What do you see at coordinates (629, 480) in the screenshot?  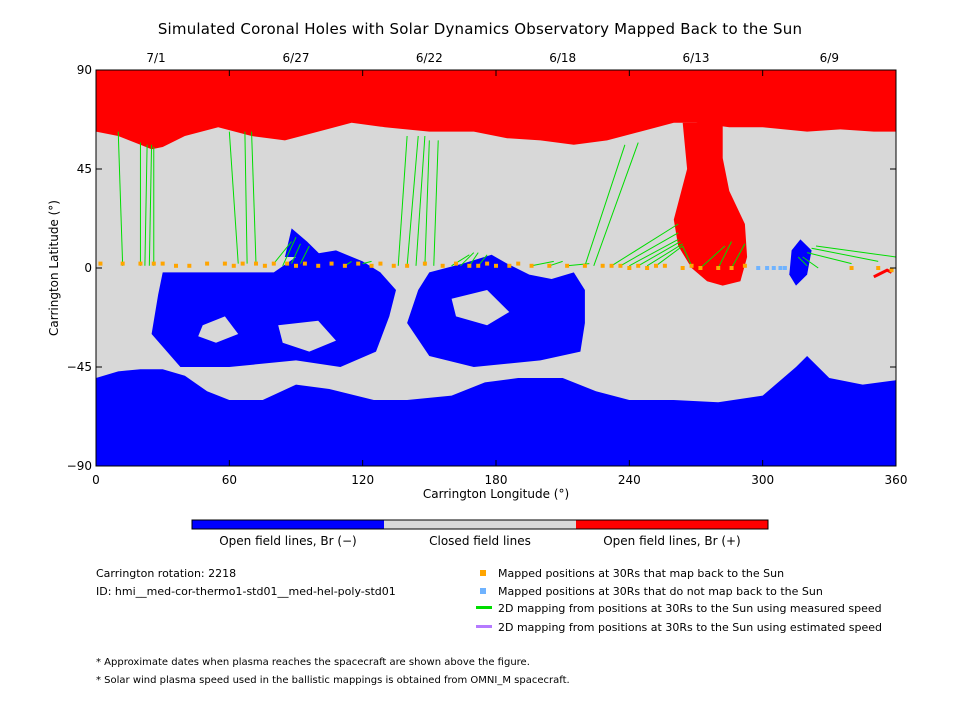 I see `x-tick-label-4: 240` at bounding box center [629, 480].